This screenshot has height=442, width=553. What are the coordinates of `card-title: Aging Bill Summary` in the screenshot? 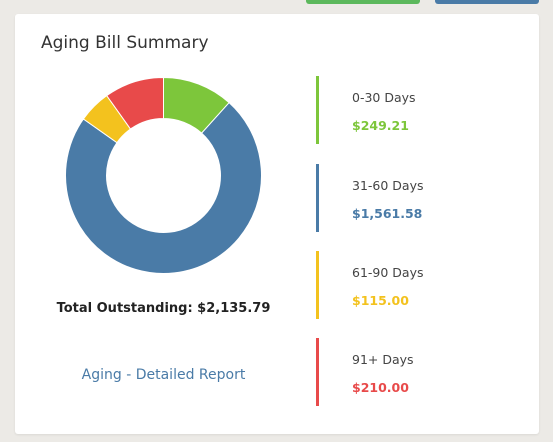 It's located at (125, 43).